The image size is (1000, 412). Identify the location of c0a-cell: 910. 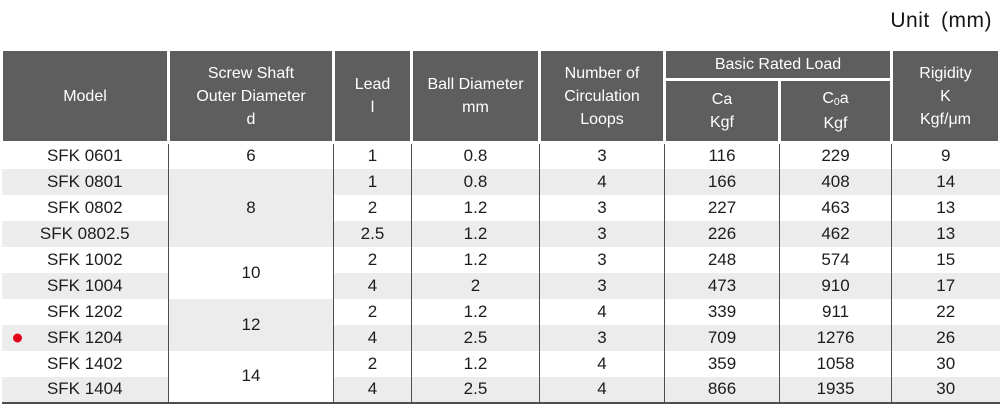
(835, 285).